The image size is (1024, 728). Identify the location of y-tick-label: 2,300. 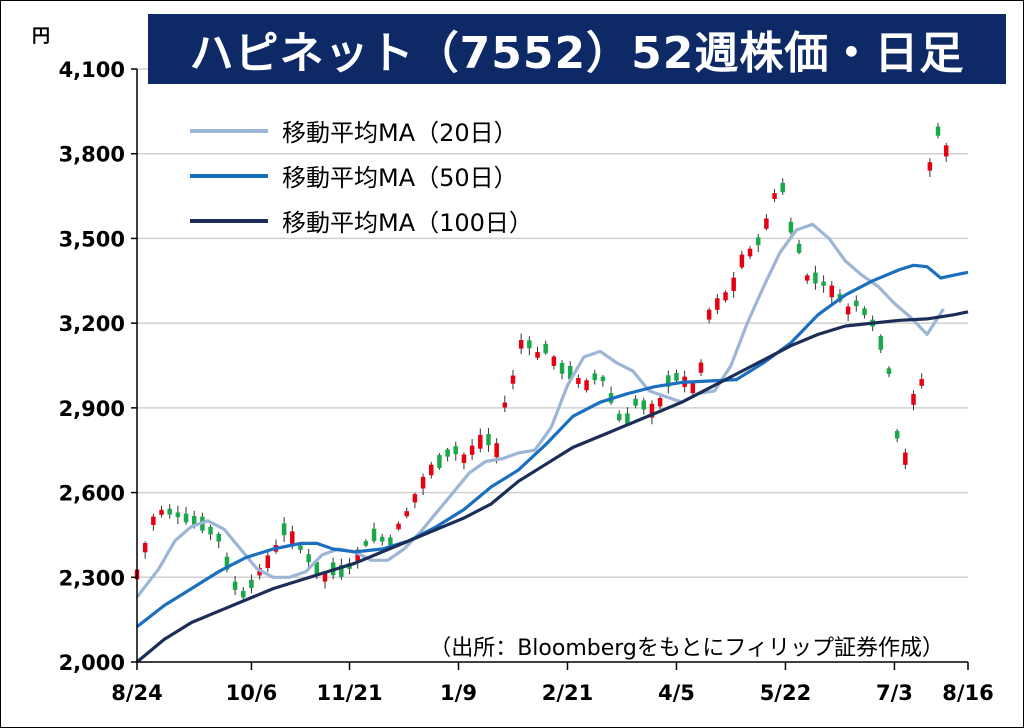
(92, 578).